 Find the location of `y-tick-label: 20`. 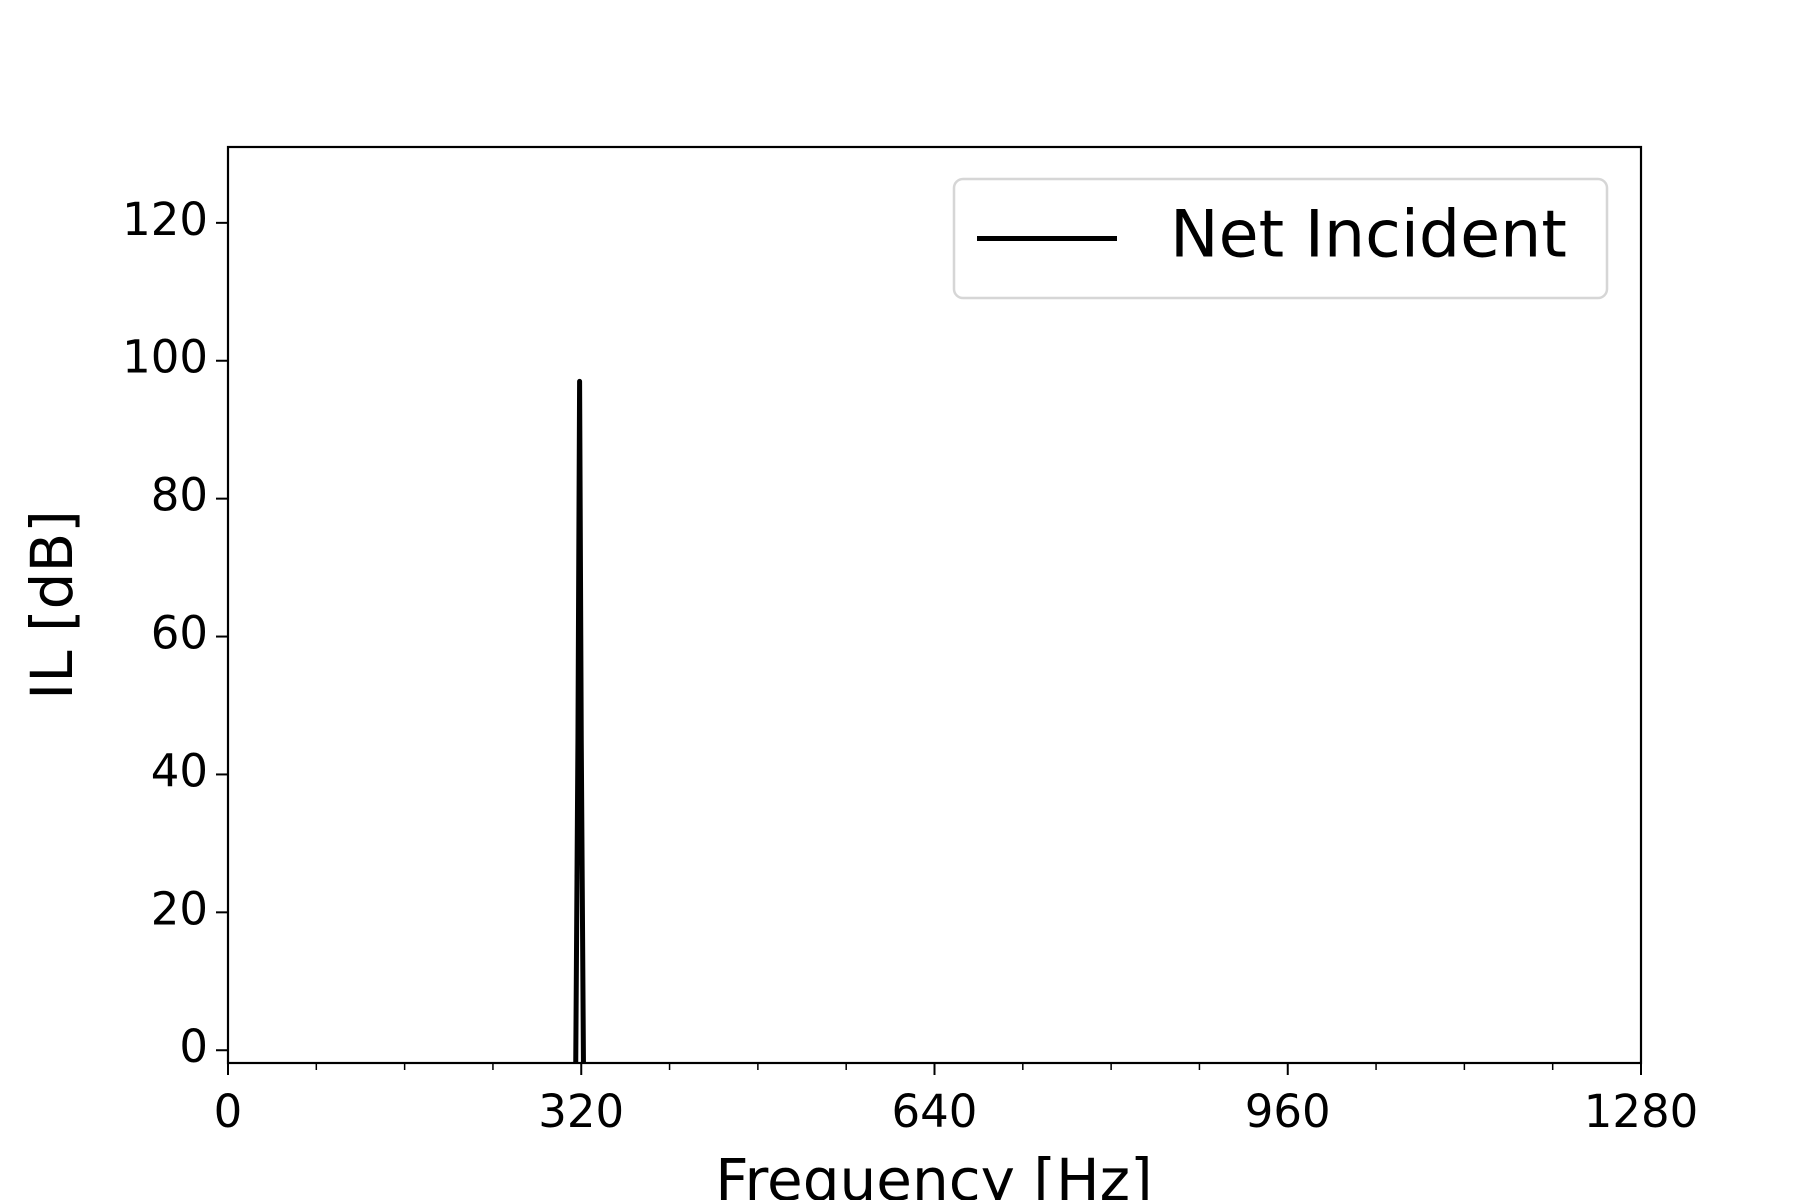

y-tick-label: 20 is located at coordinates (179, 908).